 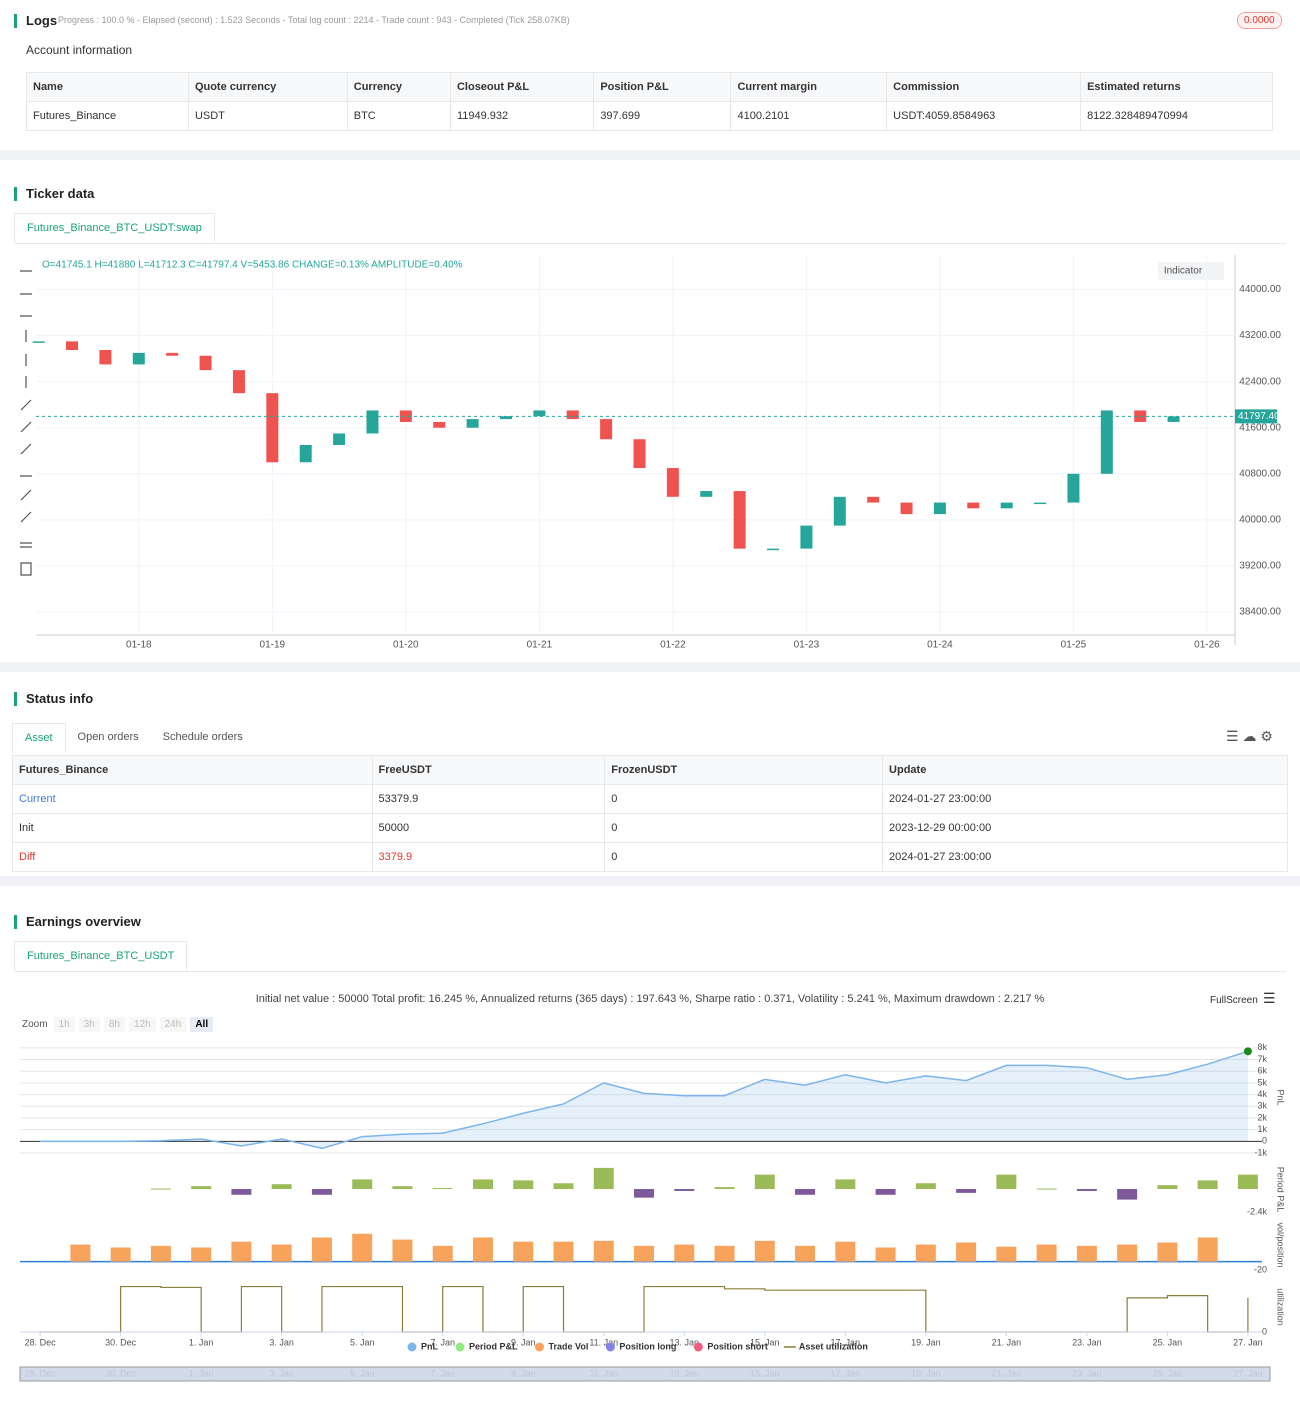 I want to click on y-tick-label: 40800.00, so click(x=1260, y=473).